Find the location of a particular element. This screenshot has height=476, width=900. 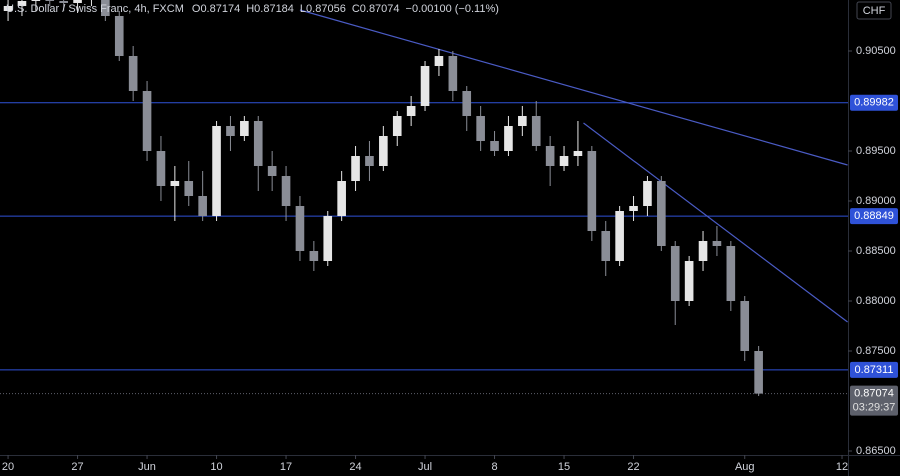

y-tick-label: 0.89500 is located at coordinates (876, 151).